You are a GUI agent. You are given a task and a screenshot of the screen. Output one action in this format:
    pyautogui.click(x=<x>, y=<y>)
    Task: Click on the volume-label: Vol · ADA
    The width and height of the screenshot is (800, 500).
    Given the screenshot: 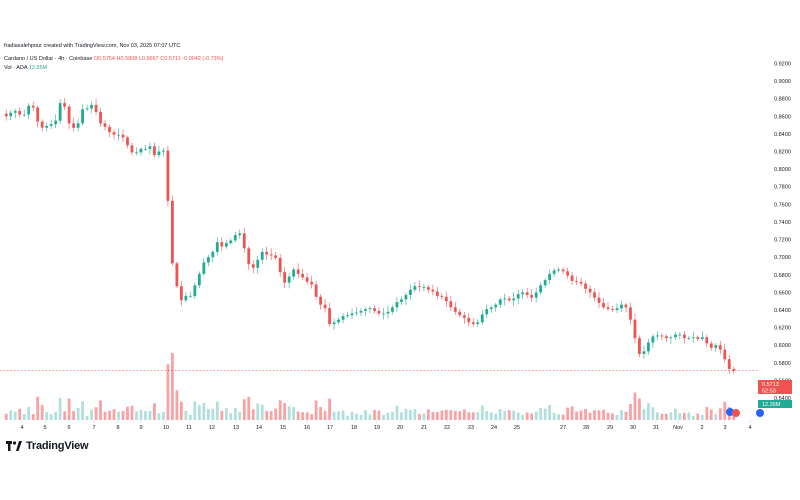 What is the action you would take?
    pyautogui.click(x=16, y=68)
    